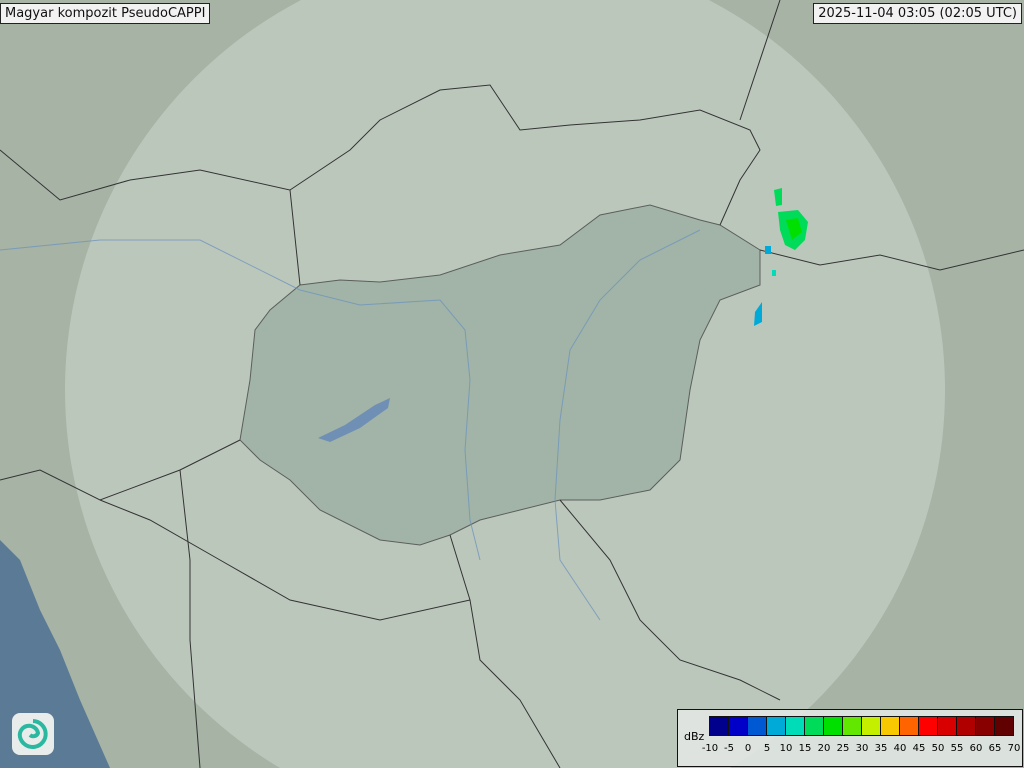  Describe the element at coordinates (354, 420) in the screenshot. I see `lake-balaton` at that location.